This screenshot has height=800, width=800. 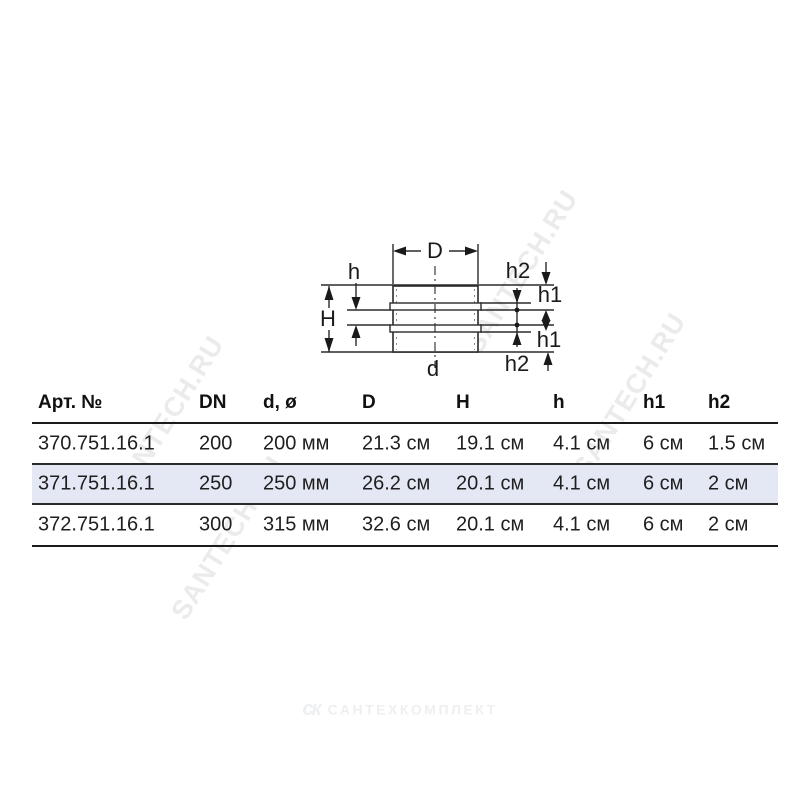 What do you see at coordinates (559, 402) in the screenshot?
I see `col-header-h: h` at bounding box center [559, 402].